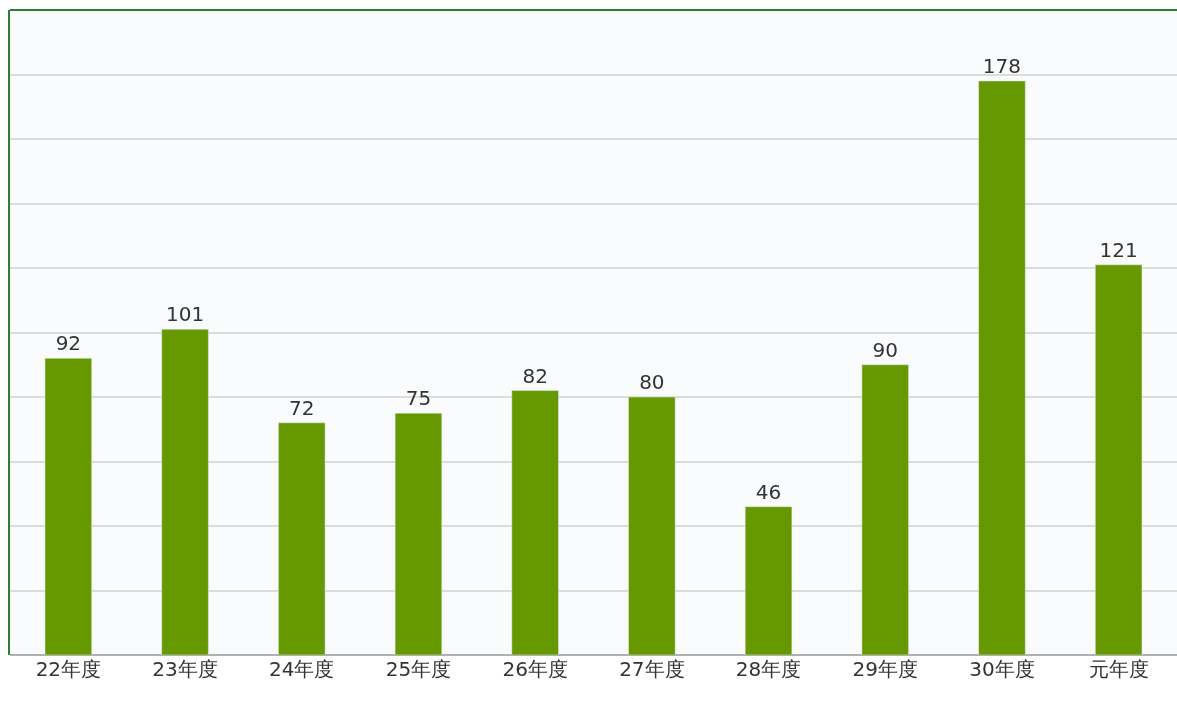  I want to click on x-tick-label: 22年度, so click(68, 669).